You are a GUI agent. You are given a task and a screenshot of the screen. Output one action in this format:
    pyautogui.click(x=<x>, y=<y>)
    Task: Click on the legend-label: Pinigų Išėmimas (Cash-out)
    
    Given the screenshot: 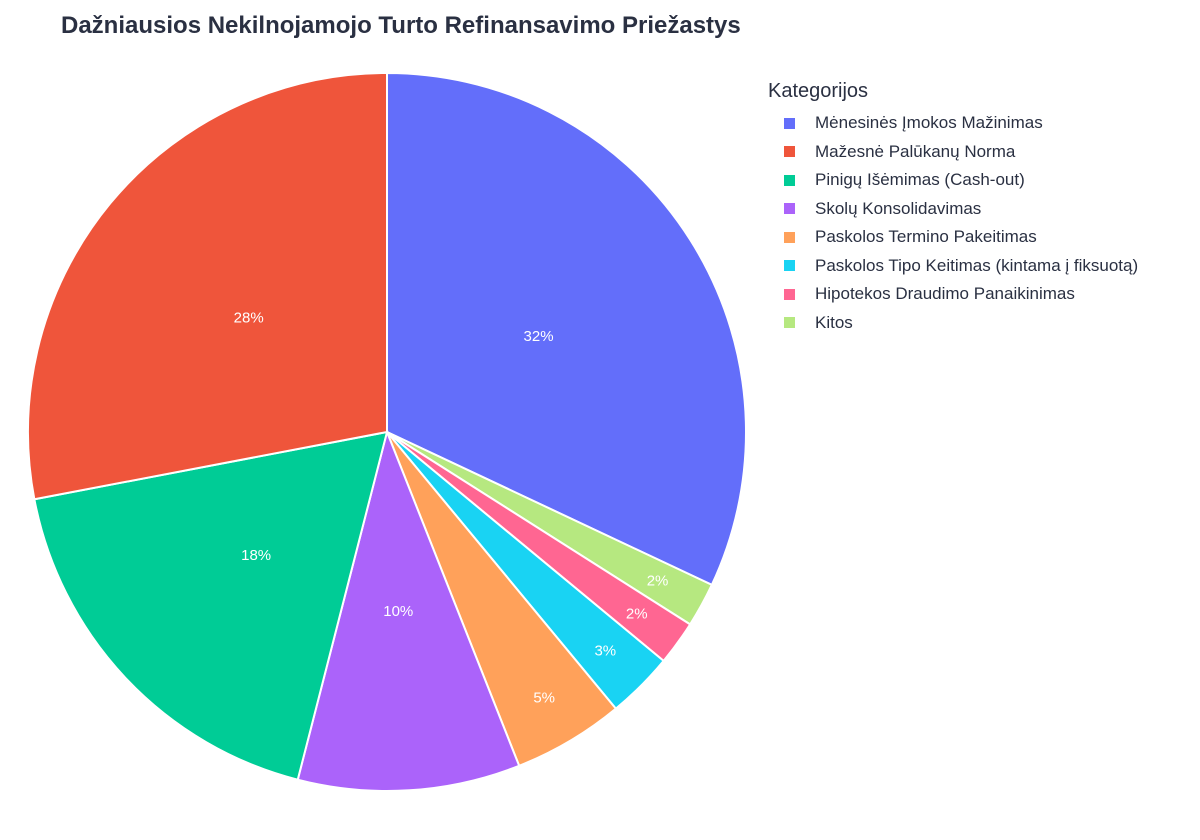 What is the action you would take?
    pyautogui.click(x=920, y=180)
    